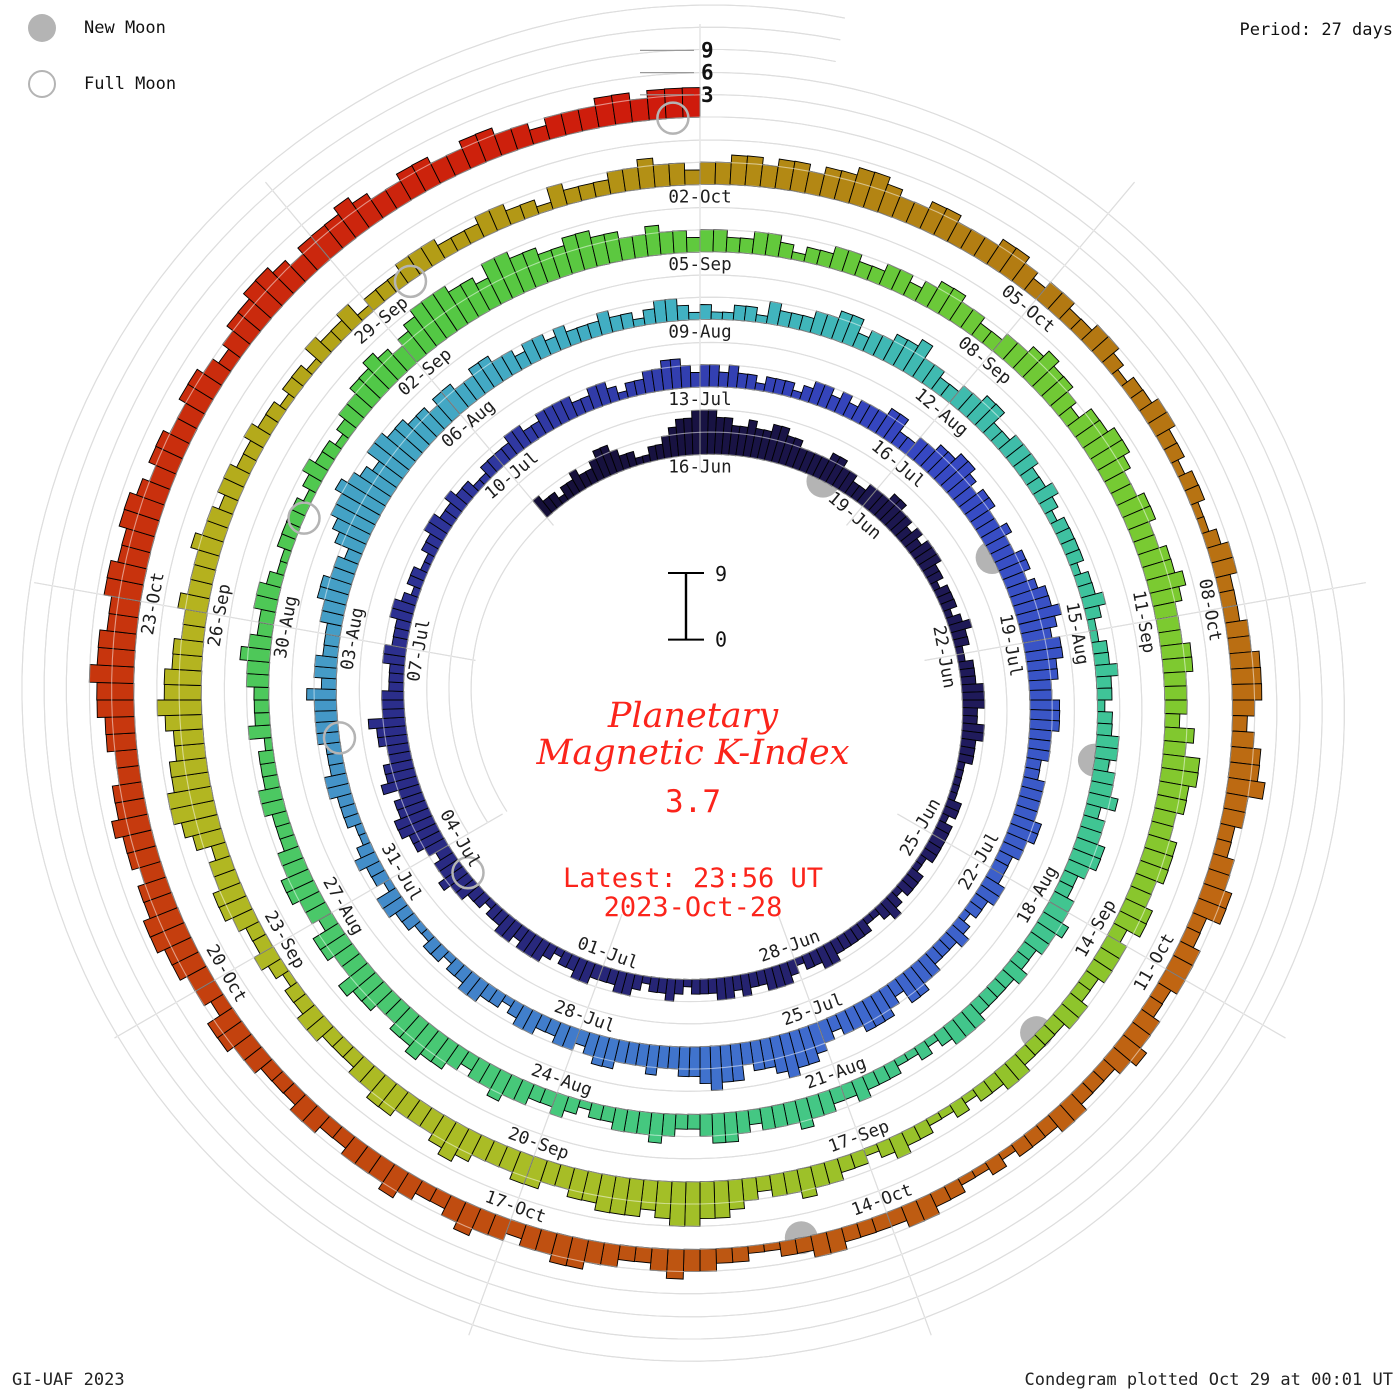  What do you see at coordinates (699, 198) in the screenshot?
I see `date-label: 02-Oct` at bounding box center [699, 198].